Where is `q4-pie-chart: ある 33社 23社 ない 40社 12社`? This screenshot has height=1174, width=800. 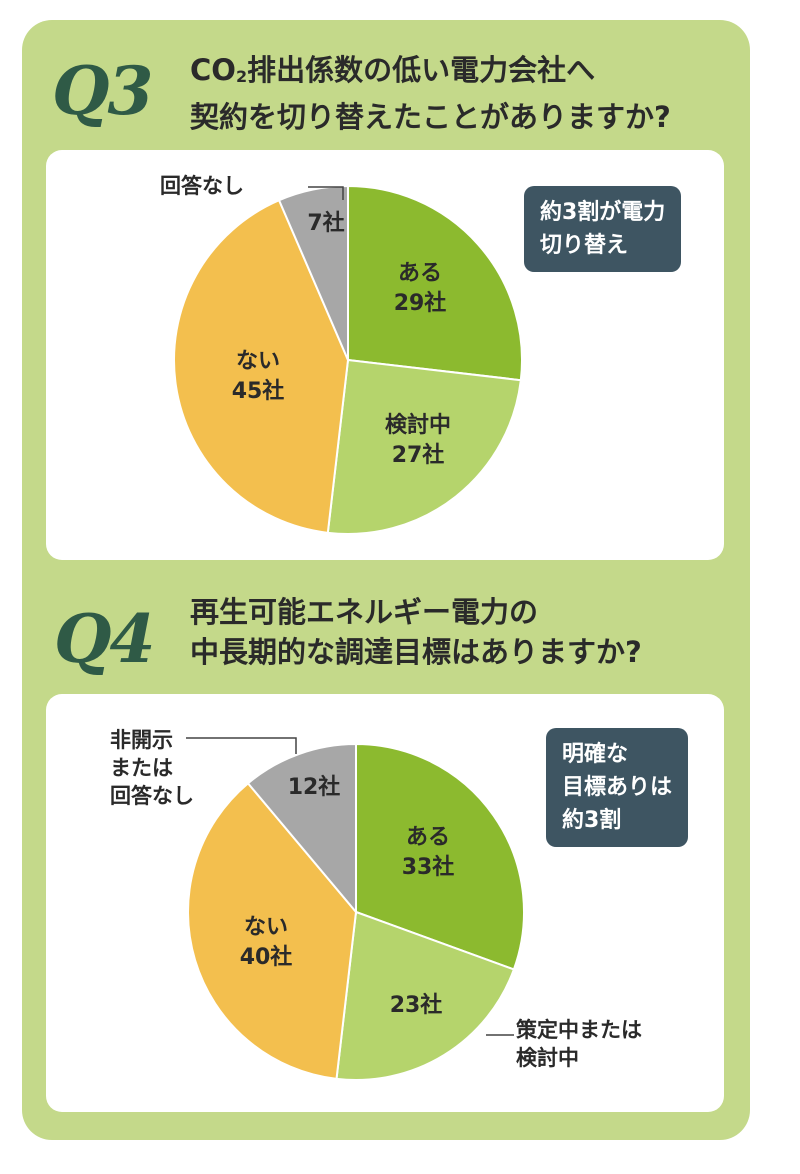
q4-pie-chart: ある 33社 23社 ない 40社 12社 is located at coordinates (355, 909).